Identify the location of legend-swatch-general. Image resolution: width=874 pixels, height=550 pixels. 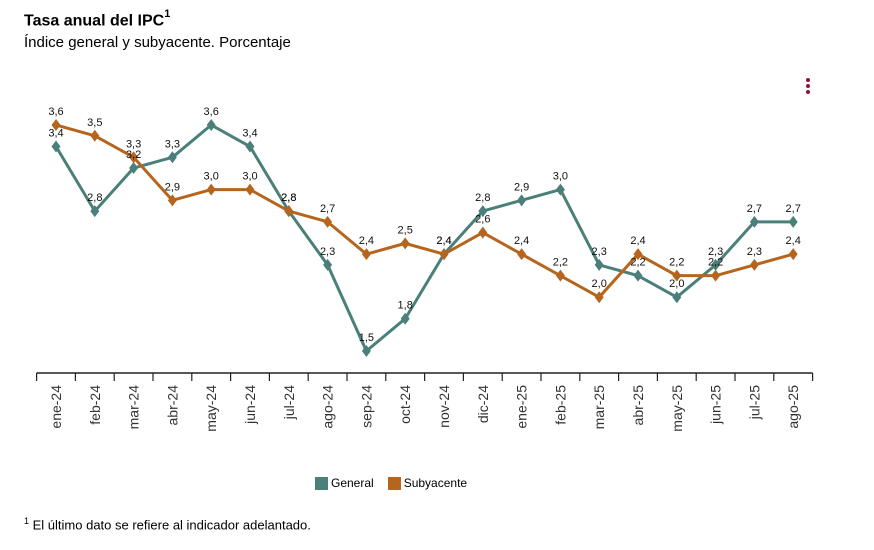
(321, 483).